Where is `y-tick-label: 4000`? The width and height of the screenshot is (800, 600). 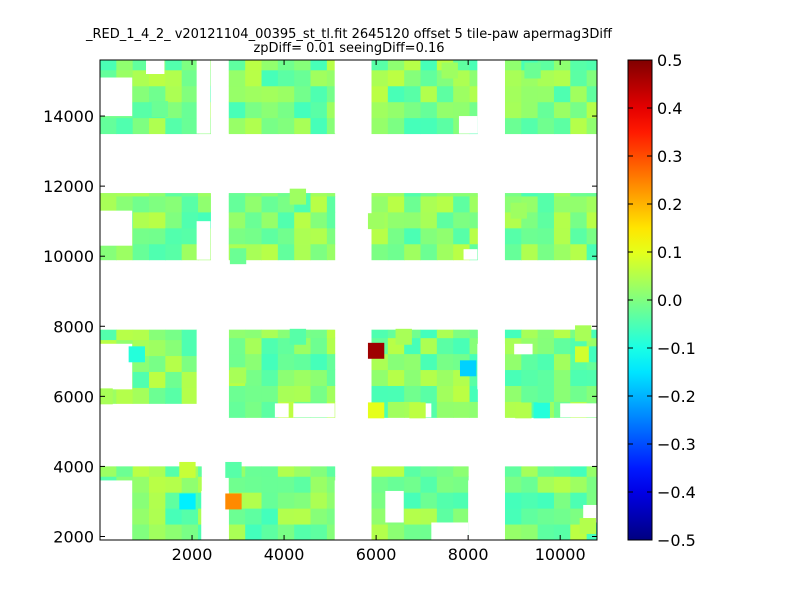
y-tick-label: 4000 is located at coordinates (73, 466).